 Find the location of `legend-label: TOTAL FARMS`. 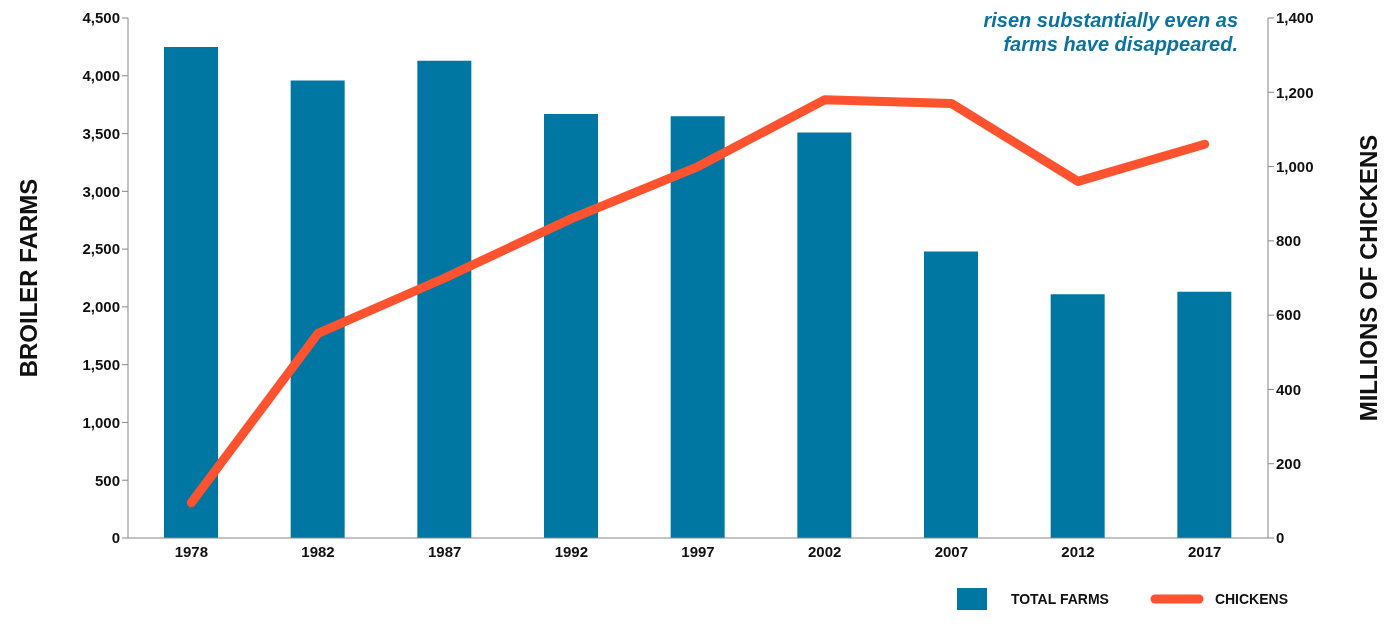

legend-label: TOTAL FARMS is located at coordinates (1059, 599).